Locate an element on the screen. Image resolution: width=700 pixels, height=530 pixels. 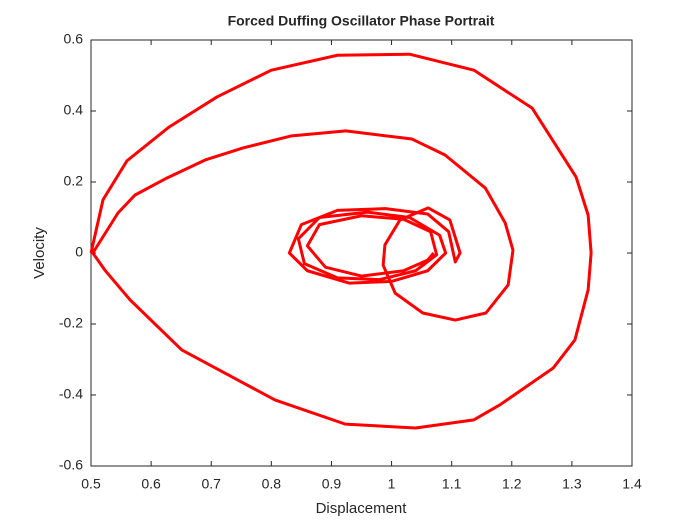
y-axis-label: Velocity is located at coordinates (39, 253).